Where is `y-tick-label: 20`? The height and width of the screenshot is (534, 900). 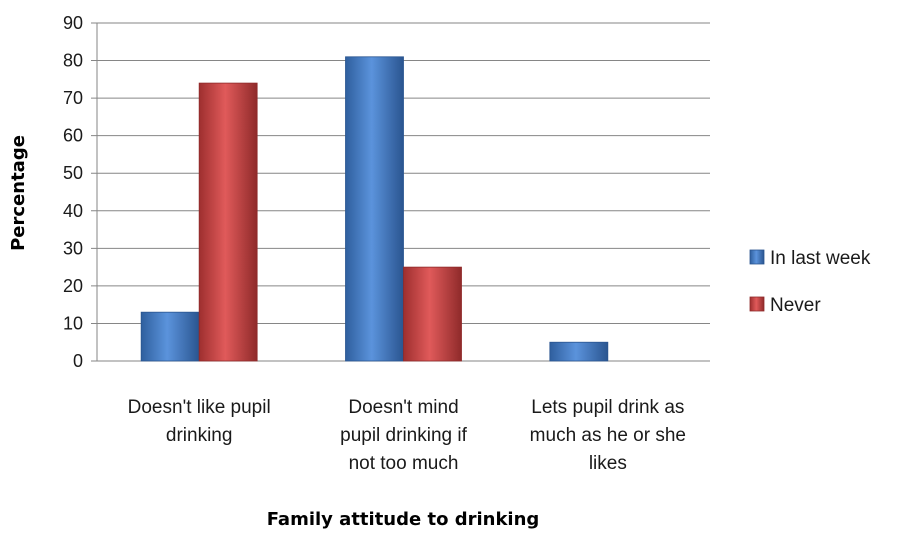 y-tick-label: 20 is located at coordinates (73, 286).